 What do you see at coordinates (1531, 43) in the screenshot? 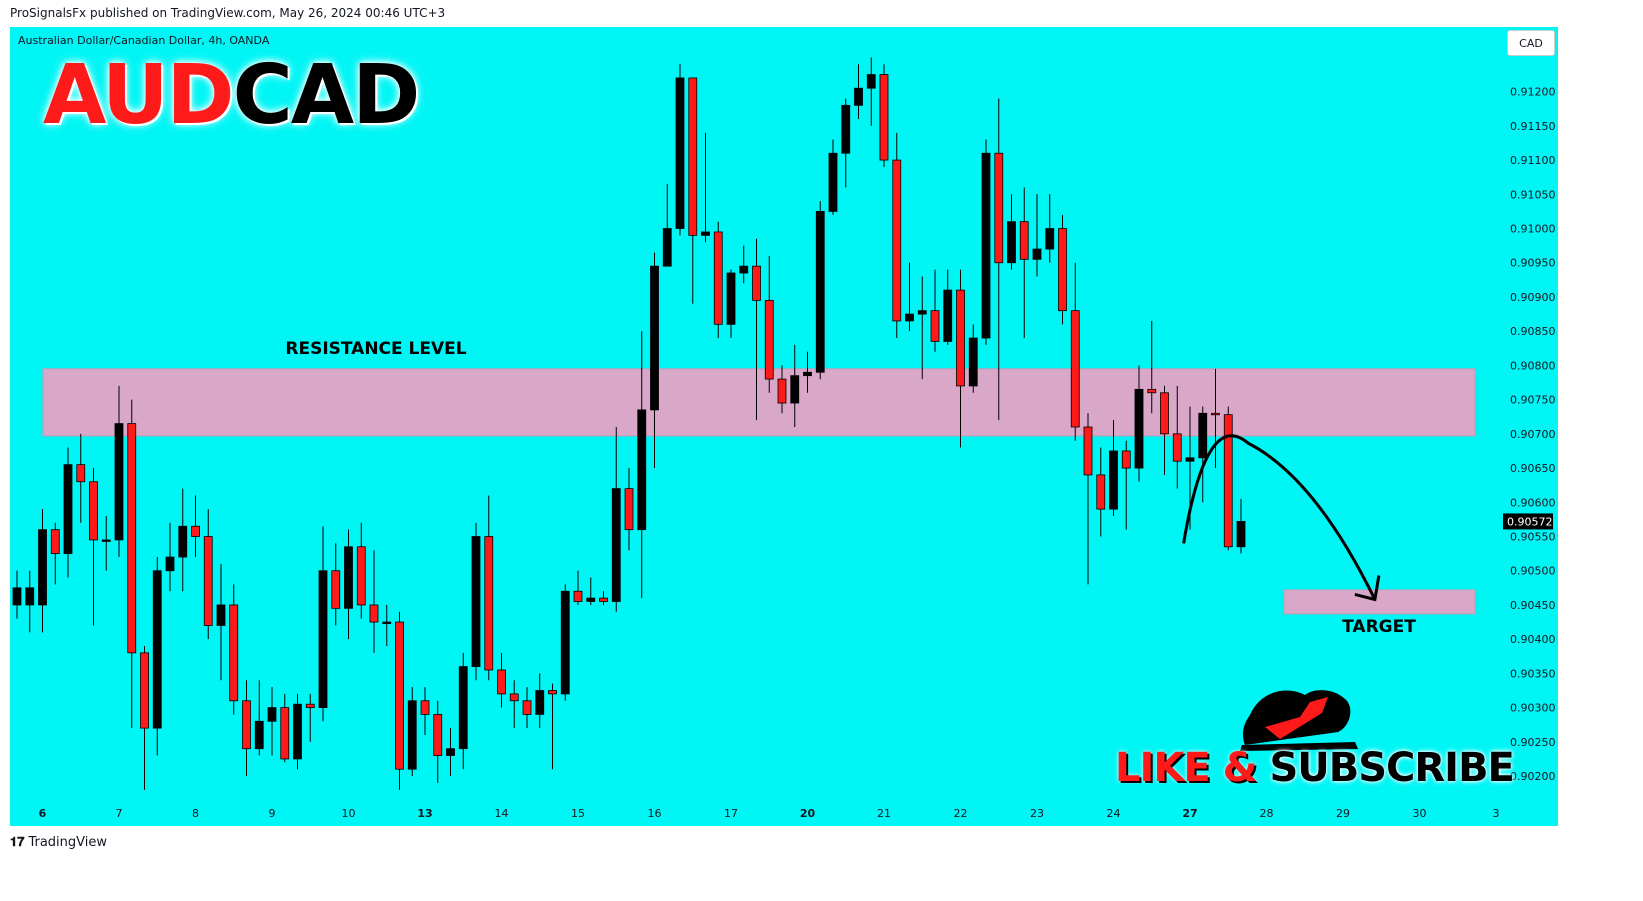
I see `currency-button: CAD` at bounding box center [1531, 43].